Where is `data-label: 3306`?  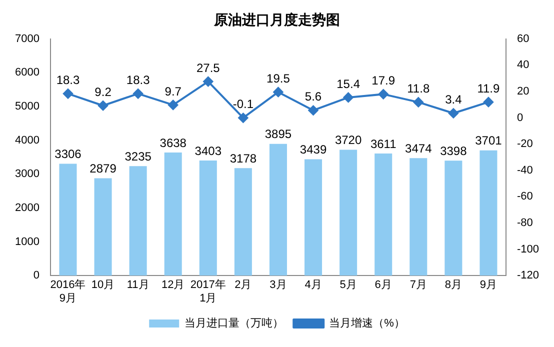
data-label: 3306 is located at coordinates (68, 154).